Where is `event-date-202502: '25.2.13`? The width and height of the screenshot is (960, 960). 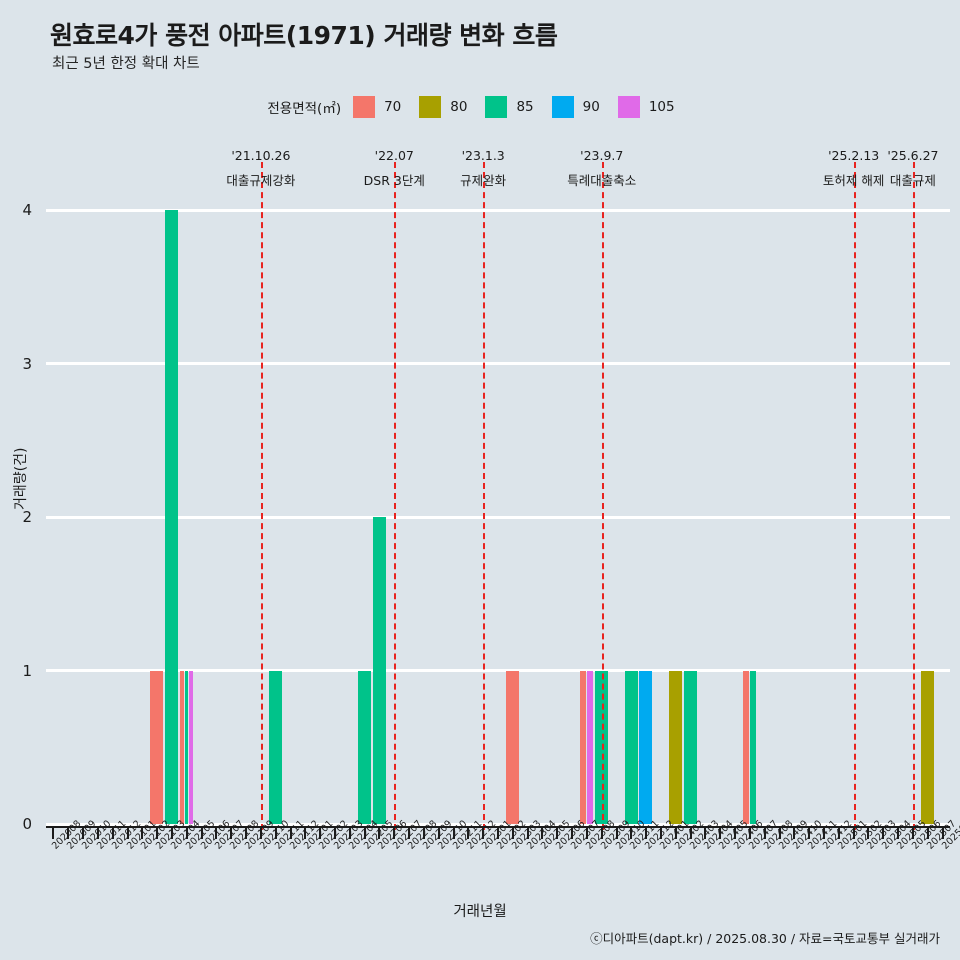 event-date-202502: '25.2.13 is located at coordinates (854, 155).